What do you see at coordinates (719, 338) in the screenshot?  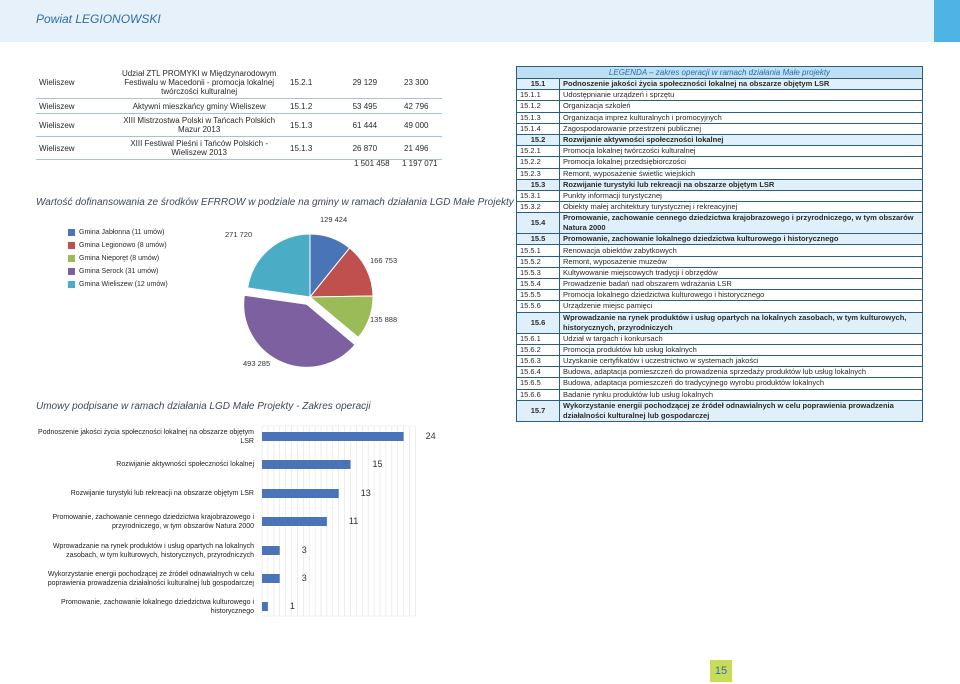 I see `legend-row: 15.6.1 Udział w targach i konkursach` at bounding box center [719, 338].